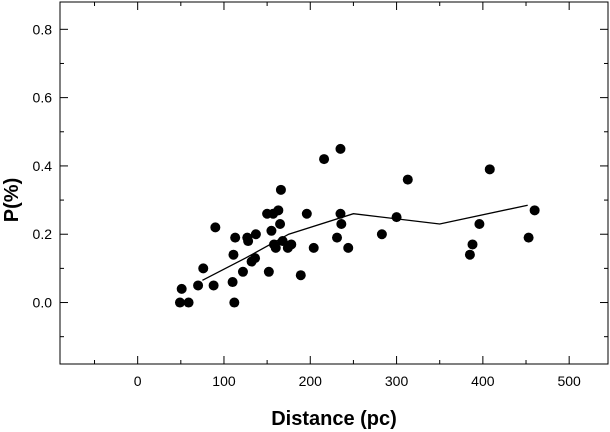 The height and width of the screenshot is (432, 610). I want to click on x-tick-label: 100, so click(224, 381).